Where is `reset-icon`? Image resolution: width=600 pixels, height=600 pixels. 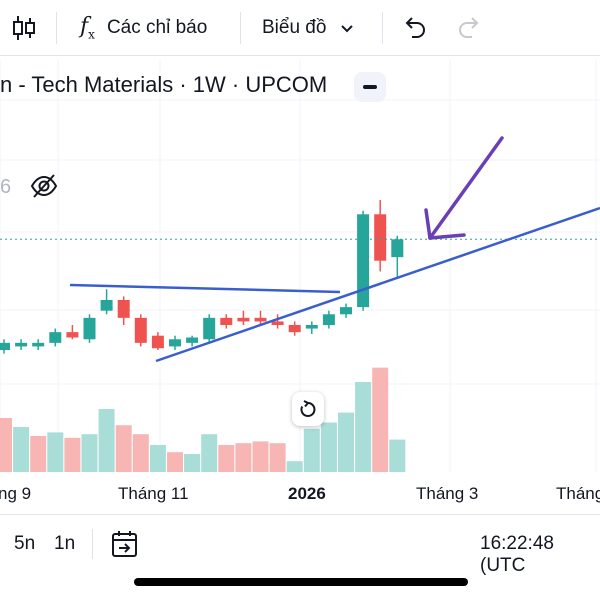 reset-icon is located at coordinates (308, 408).